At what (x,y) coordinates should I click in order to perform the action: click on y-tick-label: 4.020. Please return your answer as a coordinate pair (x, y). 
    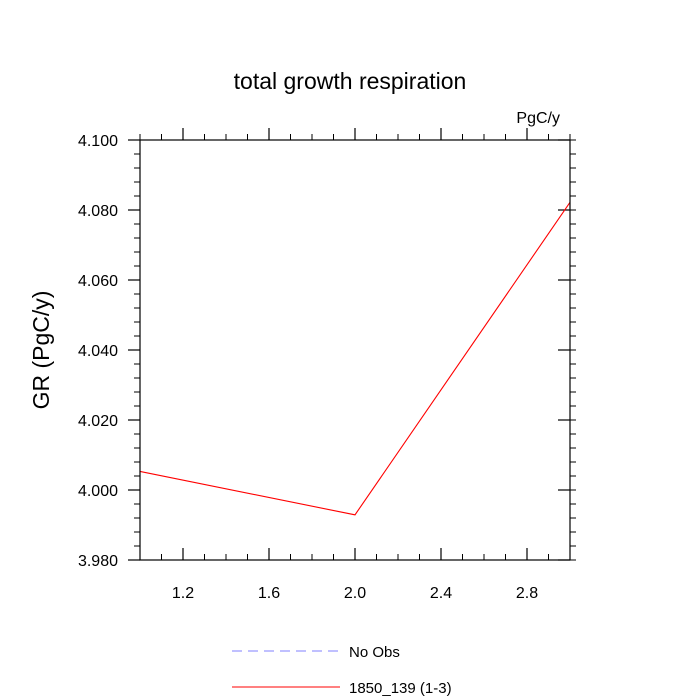
    Looking at the image, I should click on (98, 421).